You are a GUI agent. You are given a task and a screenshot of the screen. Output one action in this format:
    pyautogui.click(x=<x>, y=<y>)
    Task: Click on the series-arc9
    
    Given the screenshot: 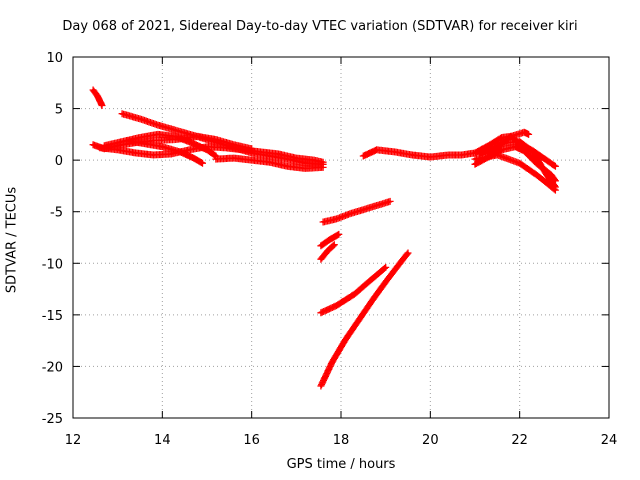 What is the action you would take?
    pyautogui.click(x=330, y=240)
    